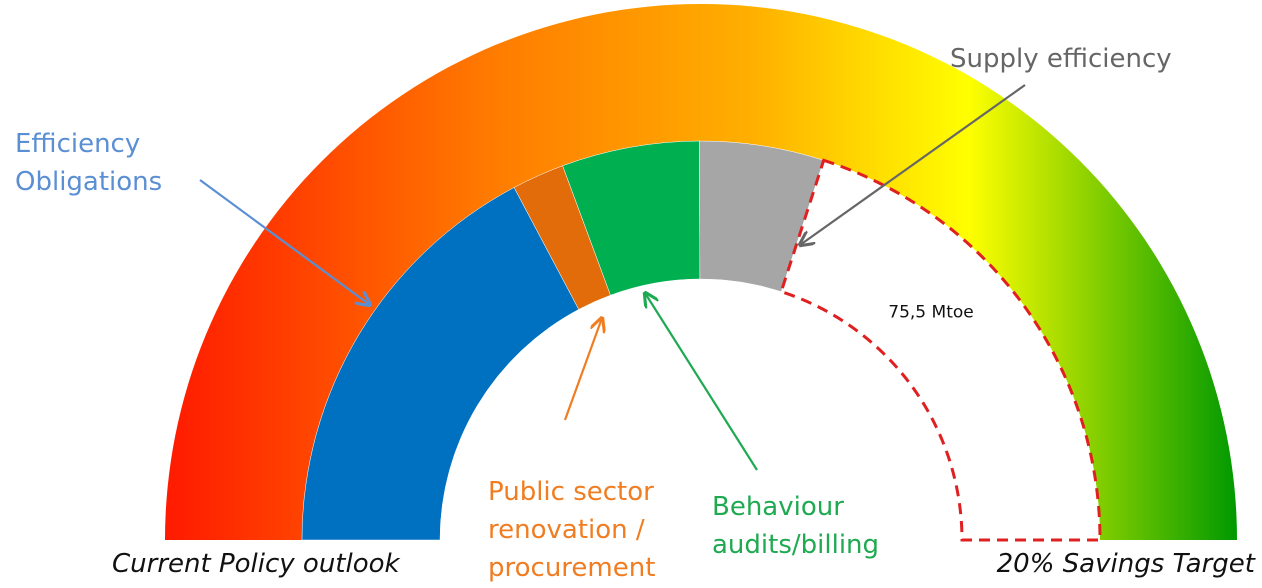 Image resolution: width=1262 pixels, height=588 pixels. What do you see at coordinates (1126, 564) in the screenshot?
I see `end-label: 20% Savings Target` at bounding box center [1126, 564].